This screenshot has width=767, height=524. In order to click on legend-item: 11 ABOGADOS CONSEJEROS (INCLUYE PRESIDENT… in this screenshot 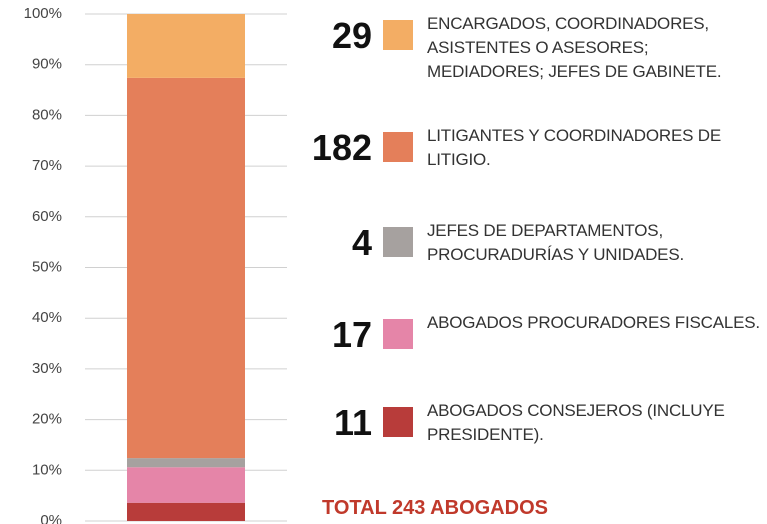, I will do `click(530, 433)`.